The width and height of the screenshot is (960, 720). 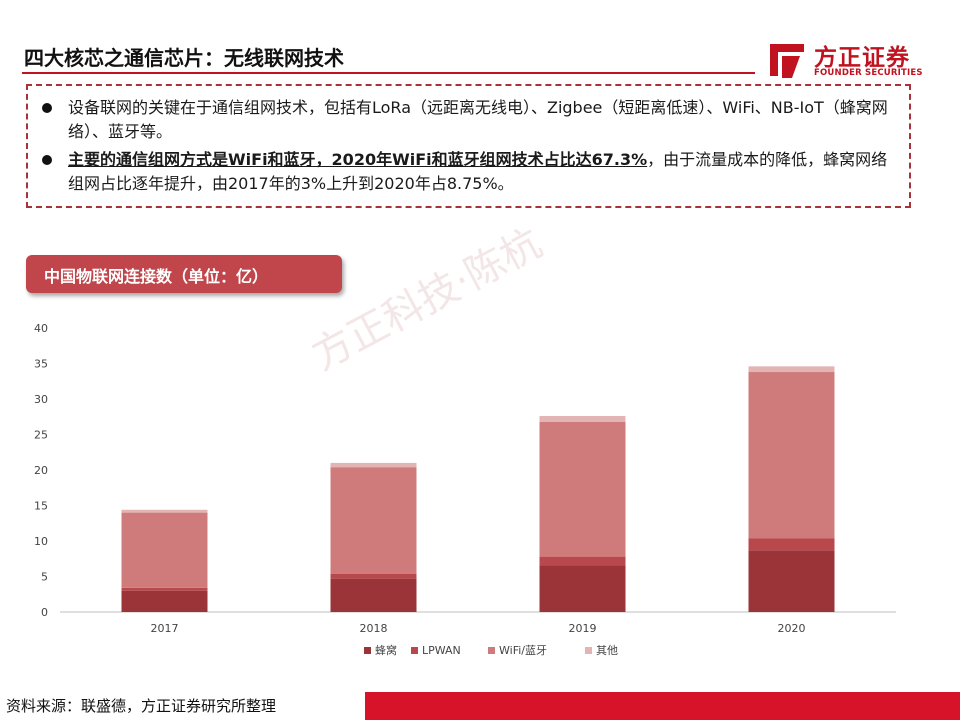 I want to click on x-tick-label: 2020, so click(x=792, y=628).